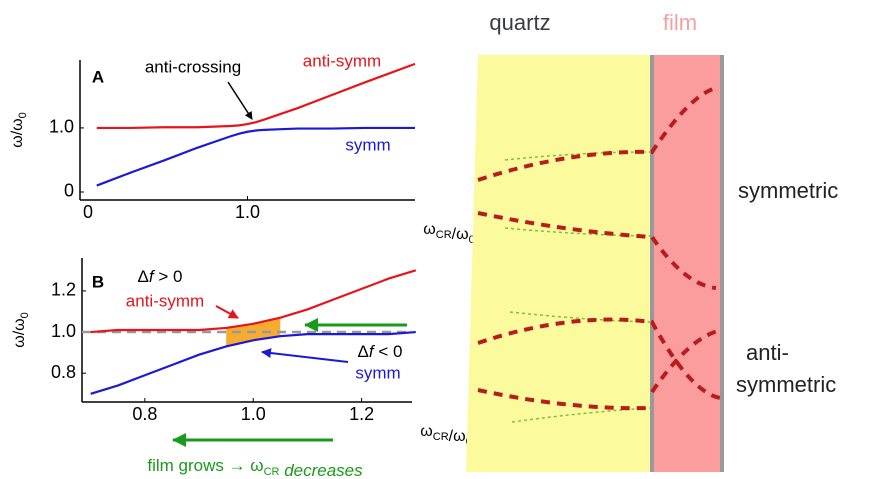  What do you see at coordinates (69, 191) in the screenshot?
I see `y-tick-label: 0` at bounding box center [69, 191].